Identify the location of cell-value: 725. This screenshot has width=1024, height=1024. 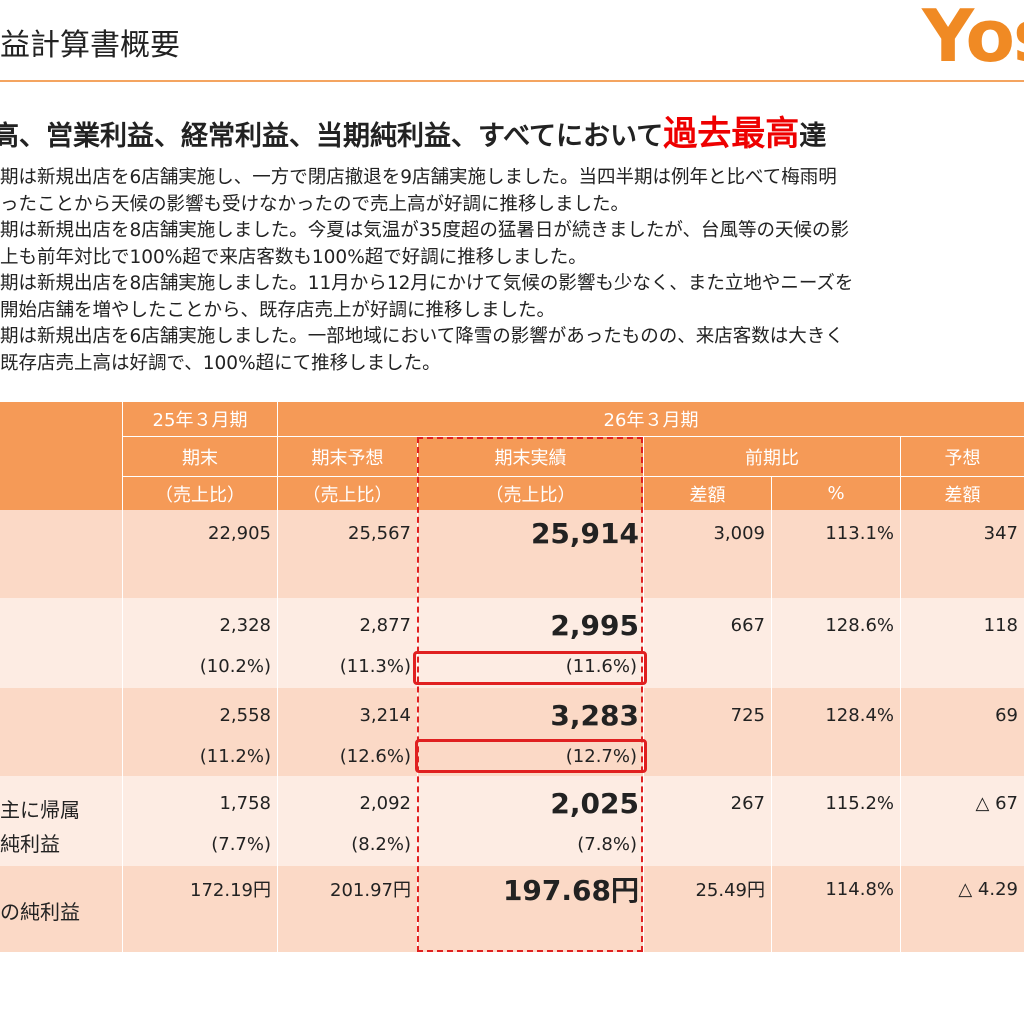
(747, 715).